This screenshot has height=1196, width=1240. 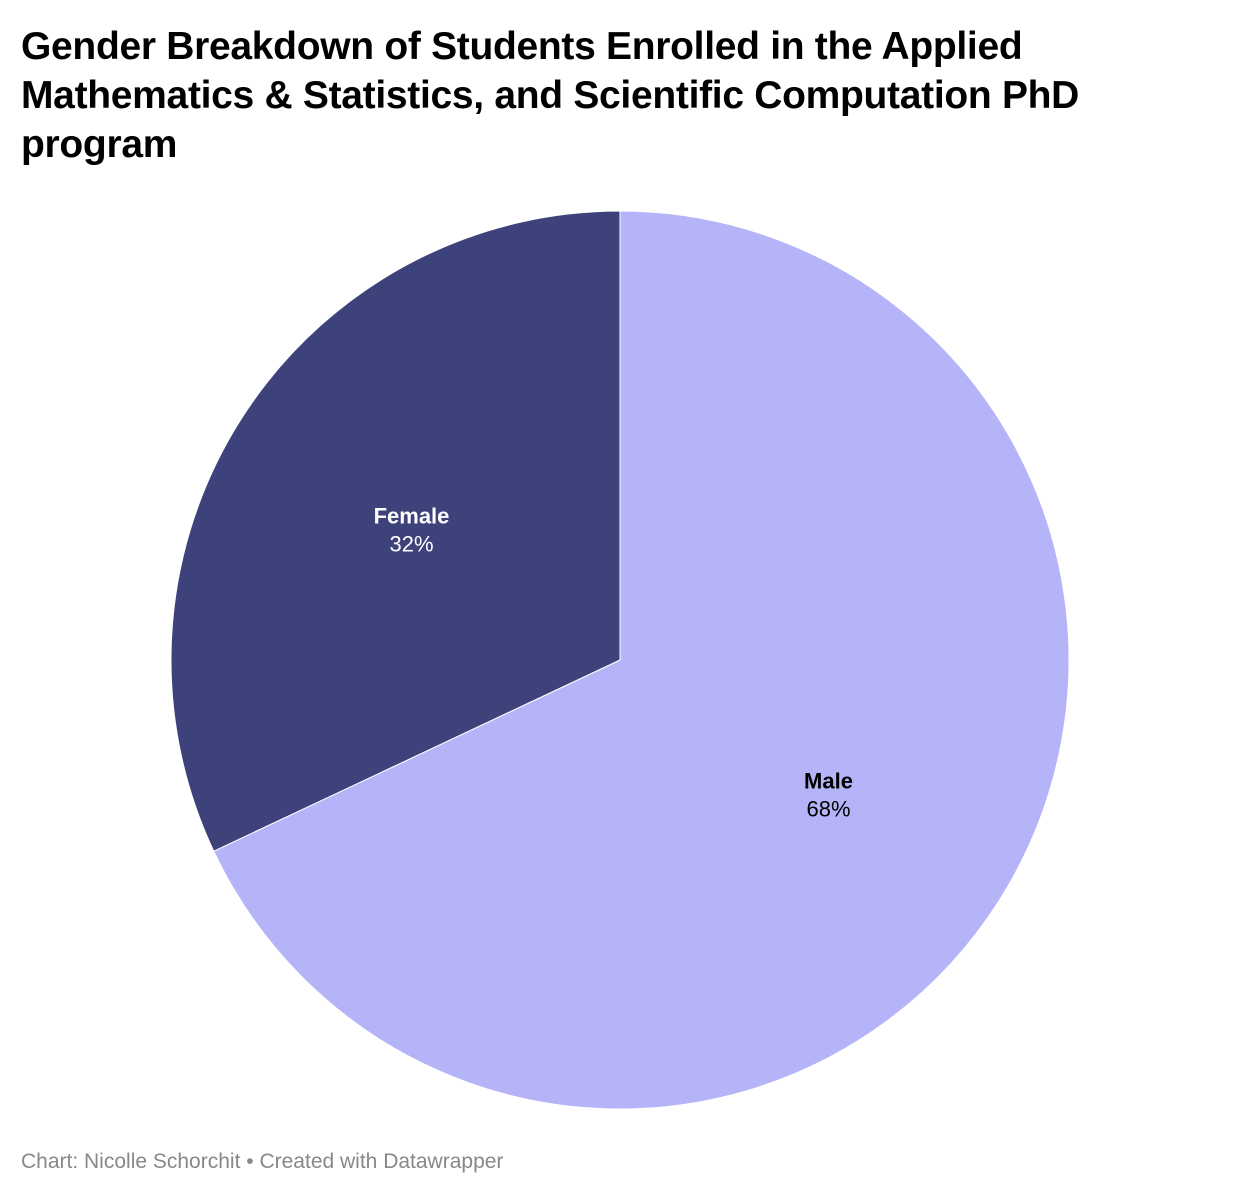 What do you see at coordinates (131, 1161) in the screenshot?
I see `chart-credit: Chart: Nicolle Schorchit` at bounding box center [131, 1161].